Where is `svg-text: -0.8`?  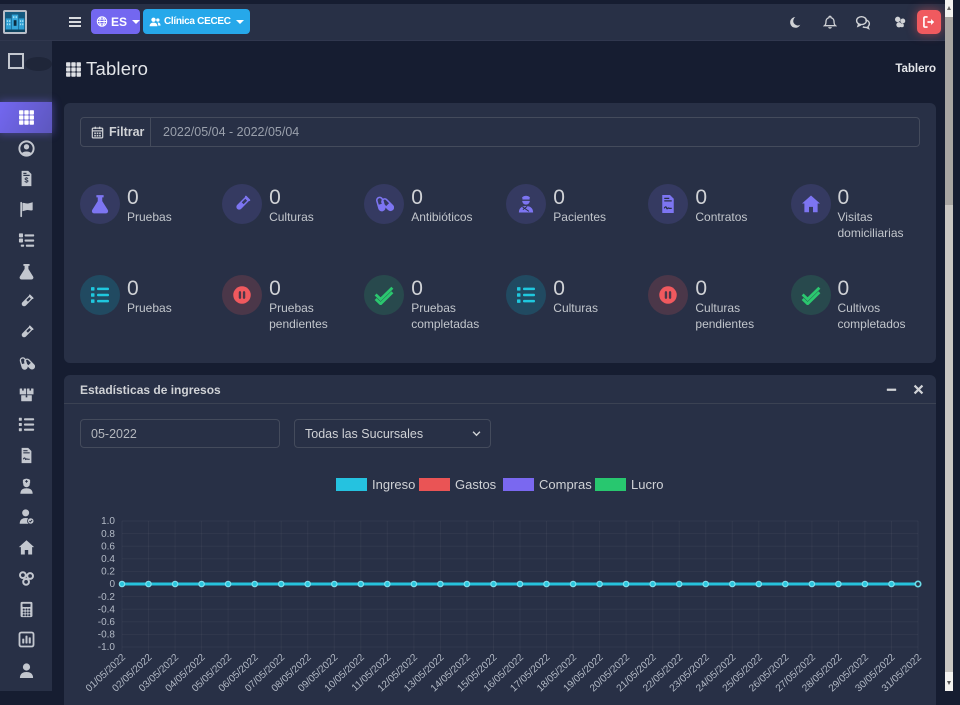 svg-text: -0.8 is located at coordinates (107, 635).